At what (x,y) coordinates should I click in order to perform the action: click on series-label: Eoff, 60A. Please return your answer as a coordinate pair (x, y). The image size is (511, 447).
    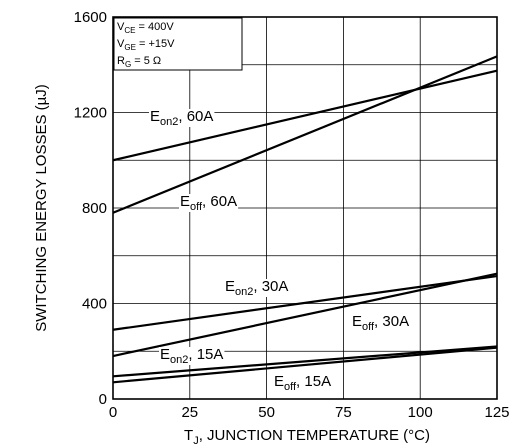
    Looking at the image, I should click on (208, 203).